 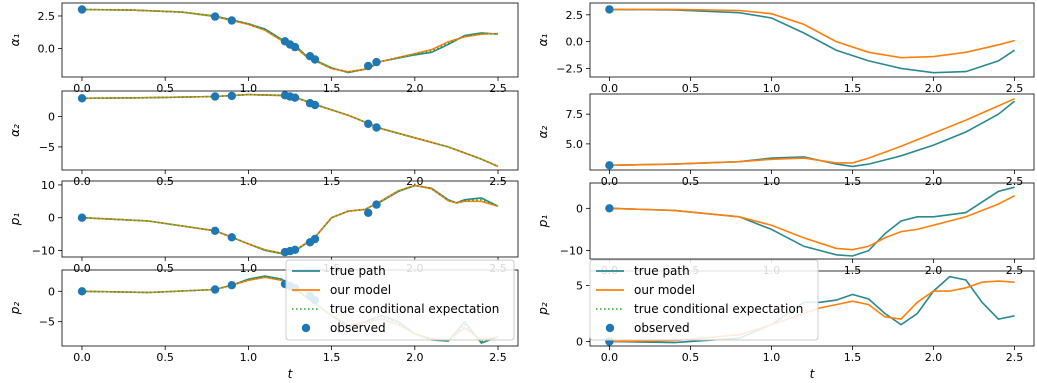 I want to click on y-tick-label: 7.5, so click(x=575, y=114).